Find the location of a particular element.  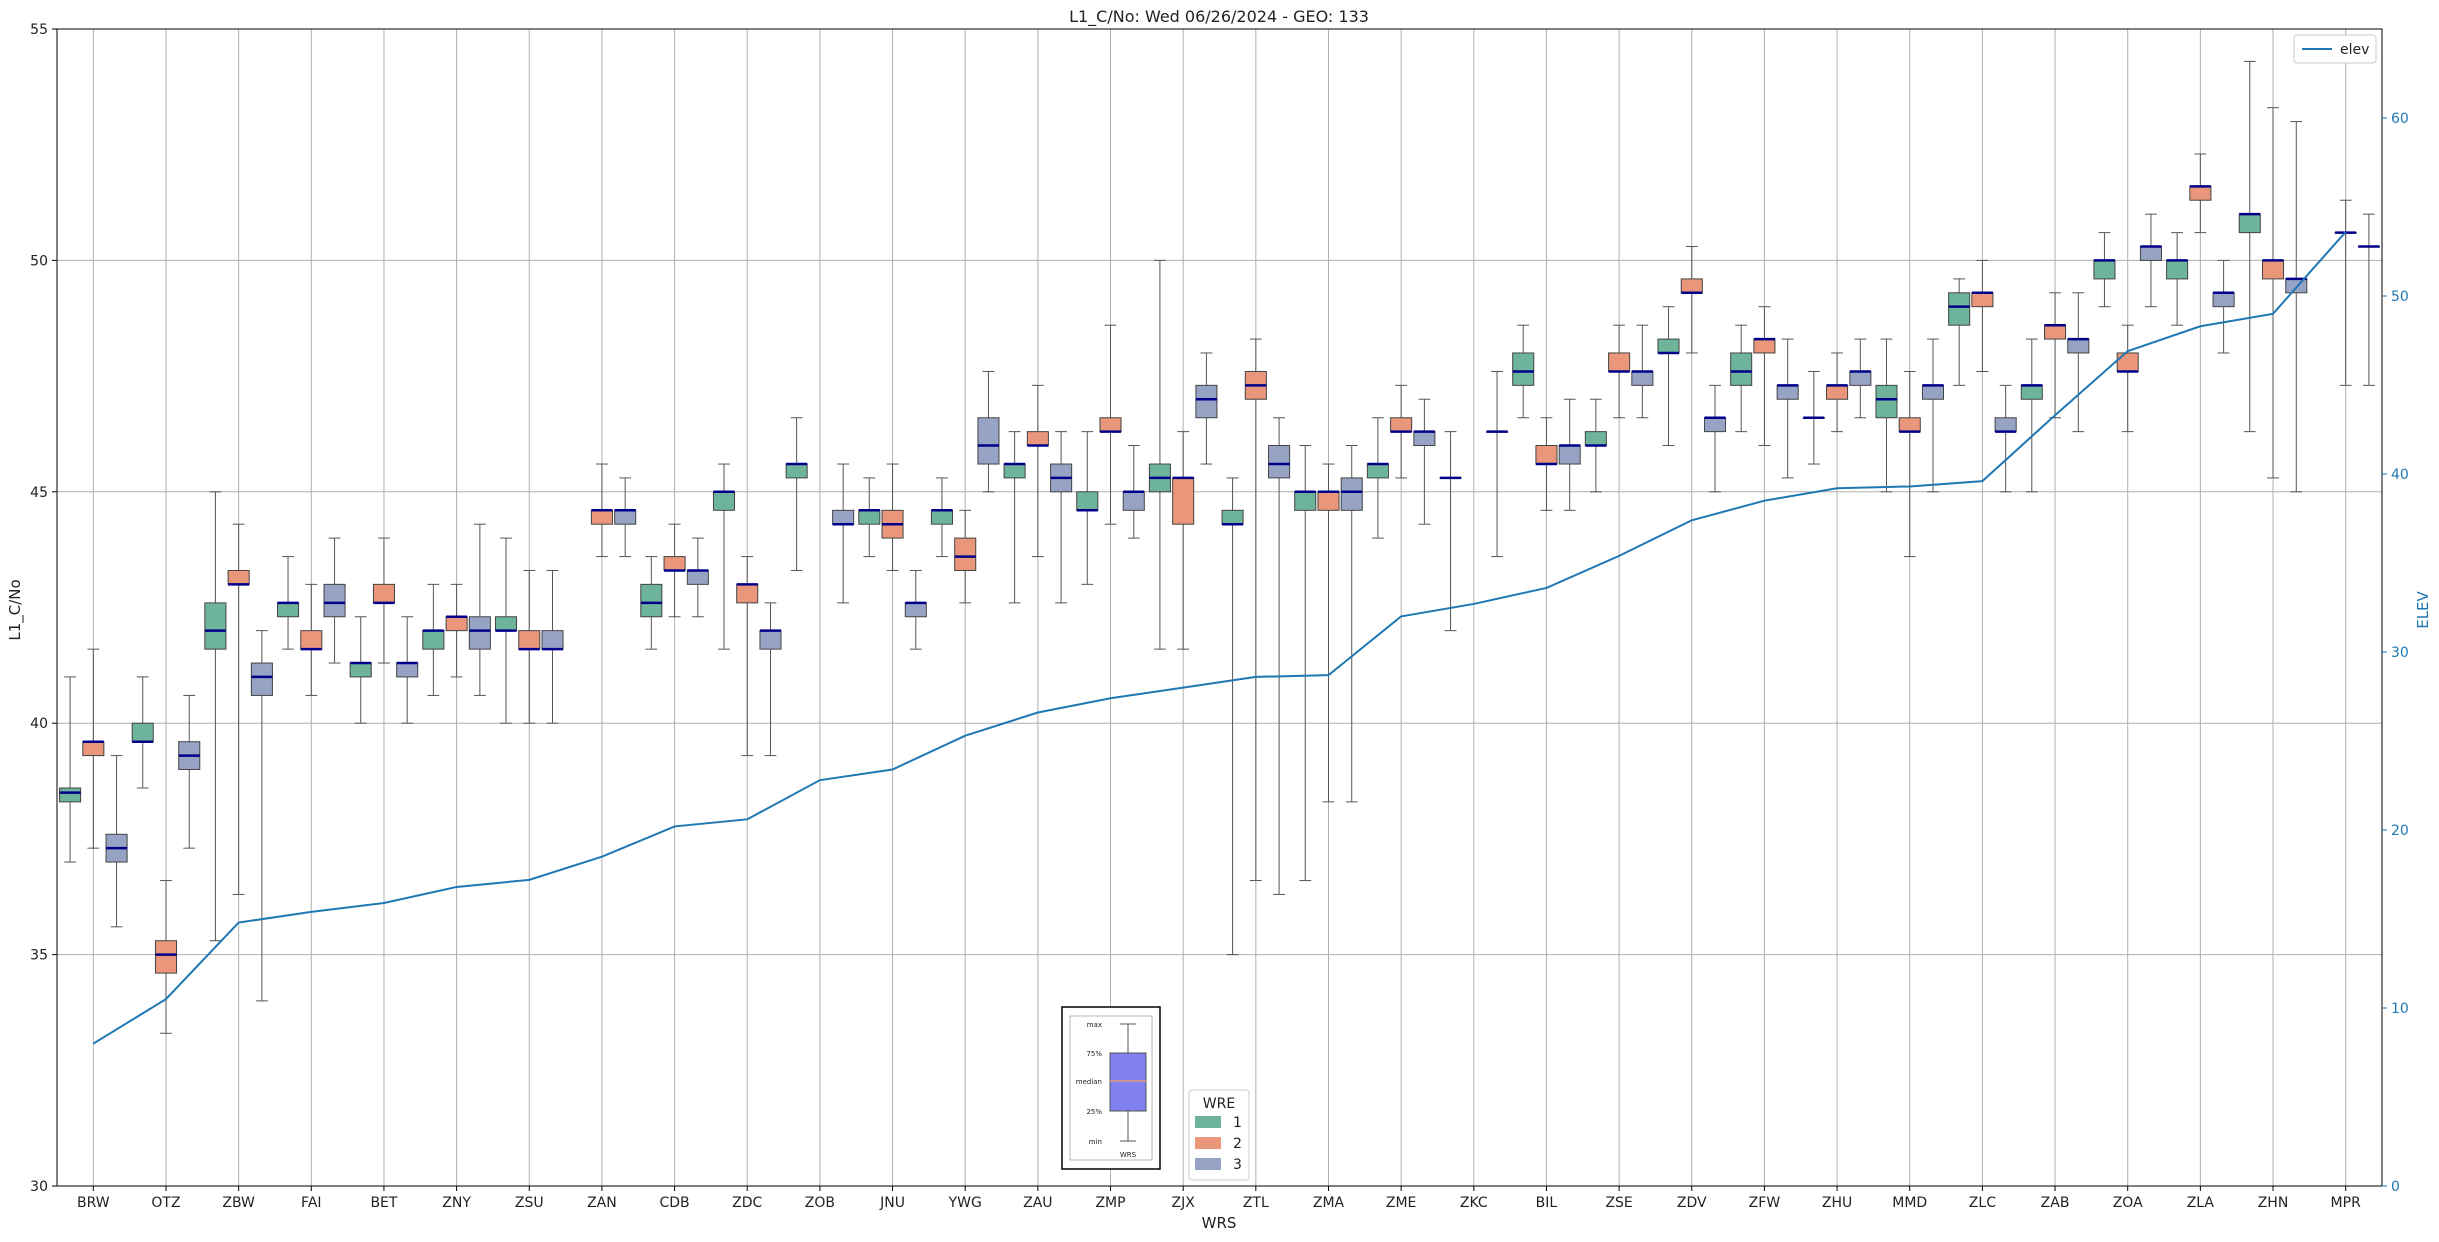

y-tick-label: 50 is located at coordinates (39, 261).